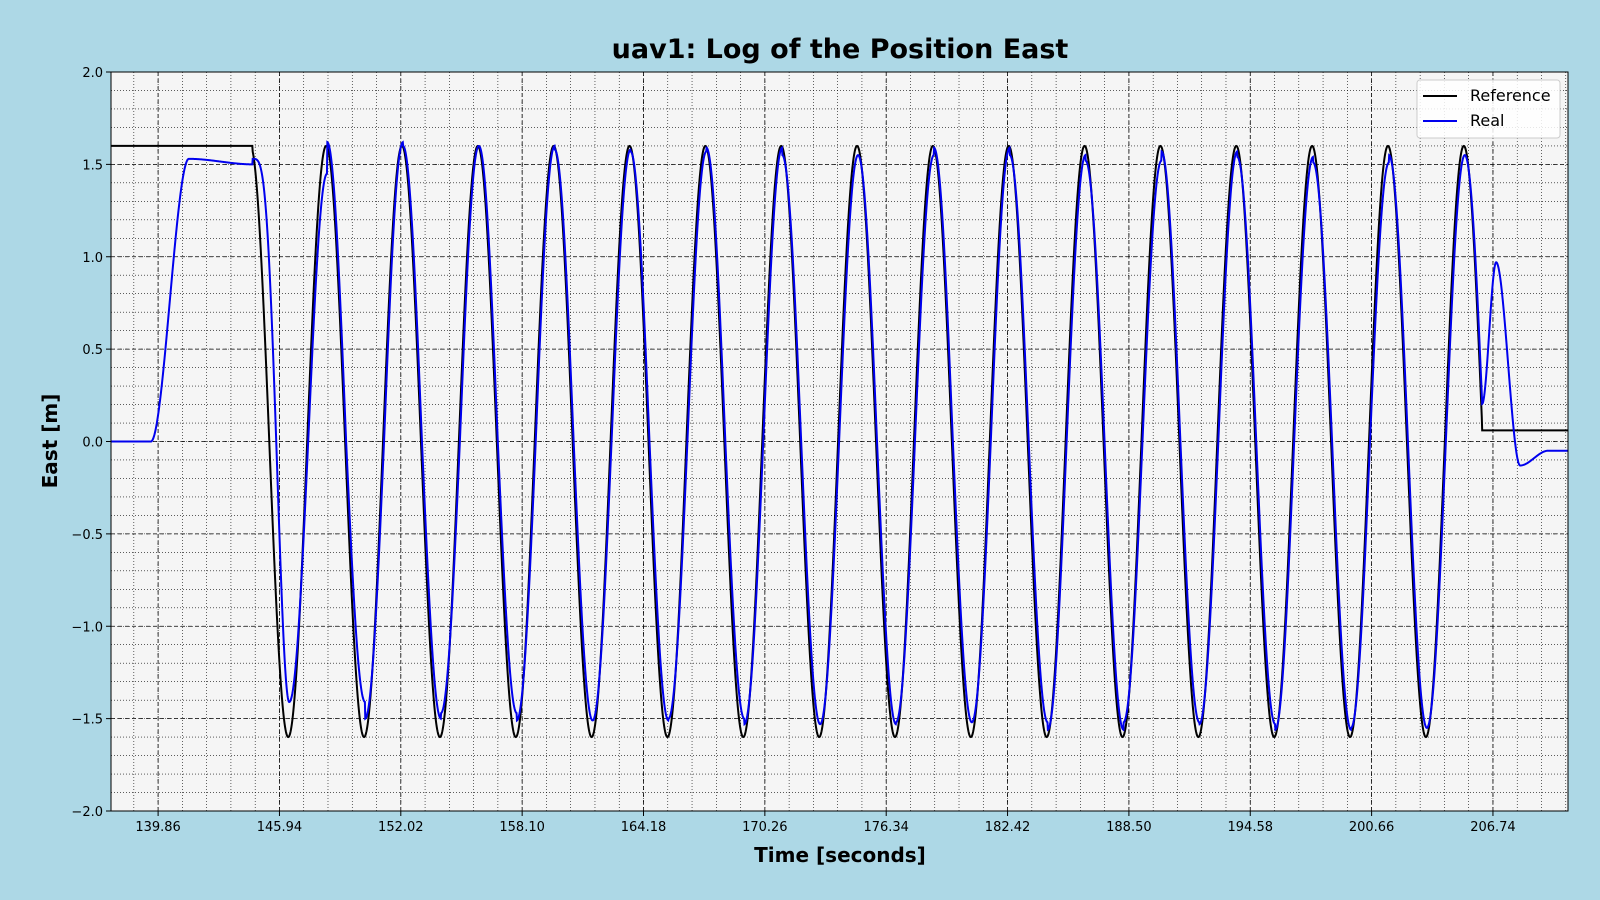  Describe the element at coordinates (1487, 120) in the screenshot. I see `legend-label-real: Real` at that location.